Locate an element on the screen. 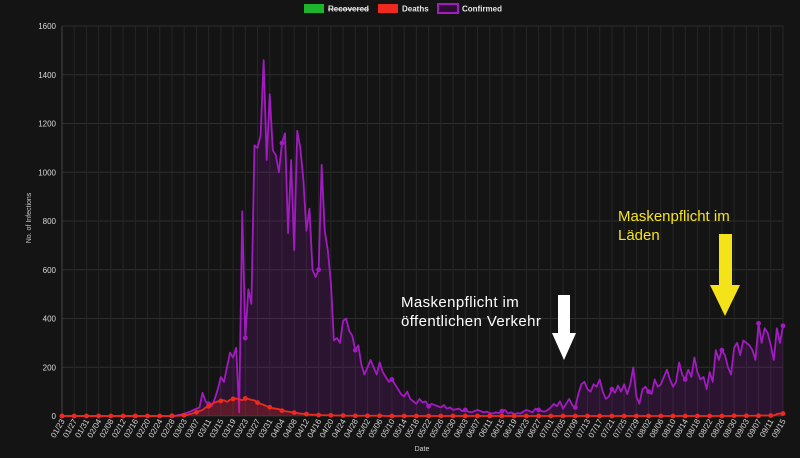 This screenshot has width=800, height=458. series-area-deaths is located at coordinates (422, 407).